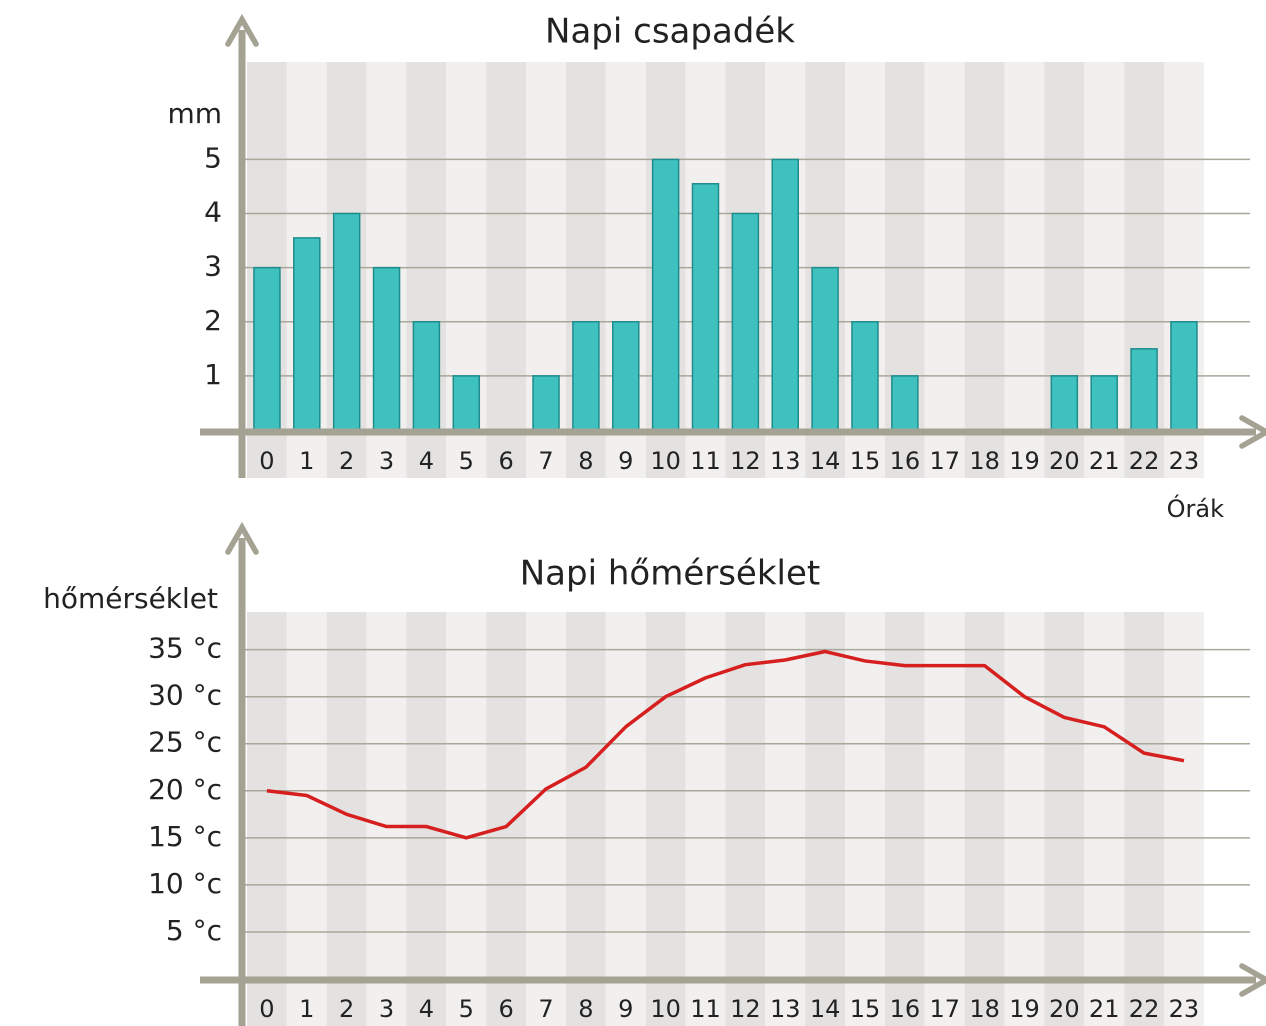 The width and height of the screenshot is (1266, 1026). I want to click on y-tick-label: 4, so click(213, 212).